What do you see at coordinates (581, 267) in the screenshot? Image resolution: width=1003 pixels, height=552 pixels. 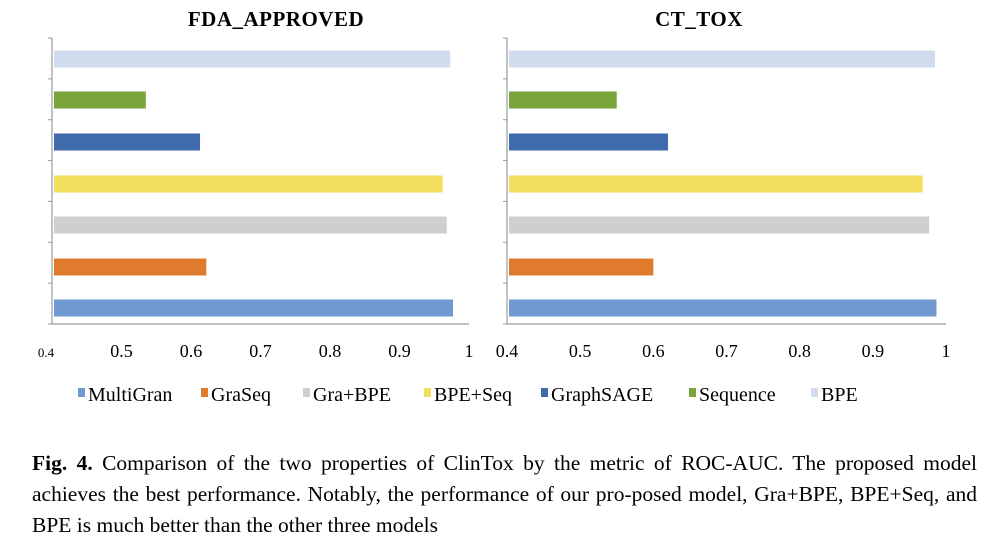 I see `bar-graseq: GraSeq: 0.6` at bounding box center [581, 267].